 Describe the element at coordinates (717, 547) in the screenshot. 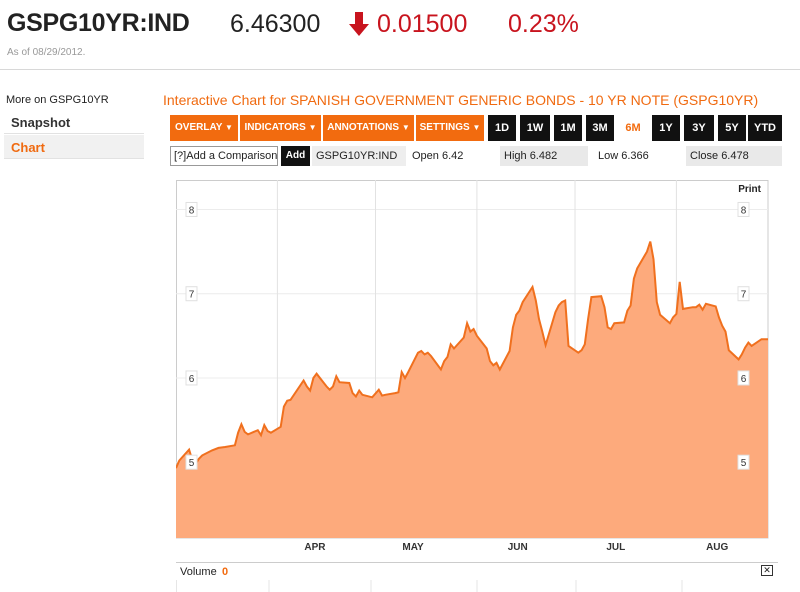

I see `x-tick-label: AUG` at that location.